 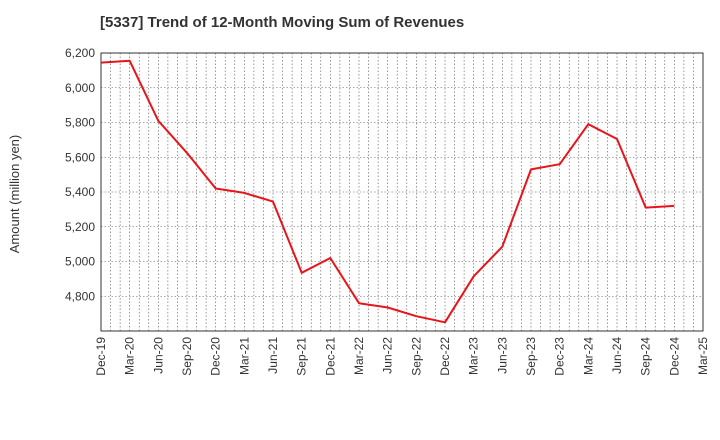 I want to click on x-tick-label: Jun-20, so click(x=158, y=355).